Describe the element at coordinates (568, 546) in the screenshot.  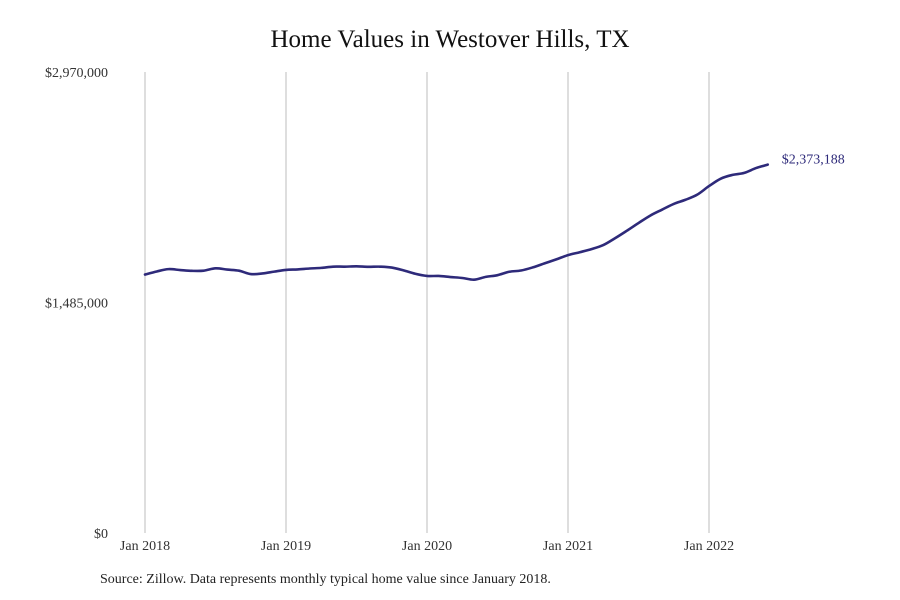
I see `x-tick-label: Jan 2021` at that location.